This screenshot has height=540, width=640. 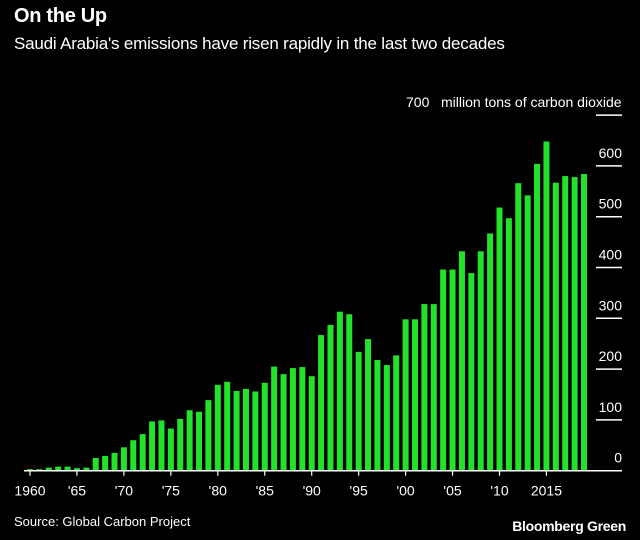 What do you see at coordinates (255, 431) in the screenshot?
I see `bar-1984` at bounding box center [255, 431].